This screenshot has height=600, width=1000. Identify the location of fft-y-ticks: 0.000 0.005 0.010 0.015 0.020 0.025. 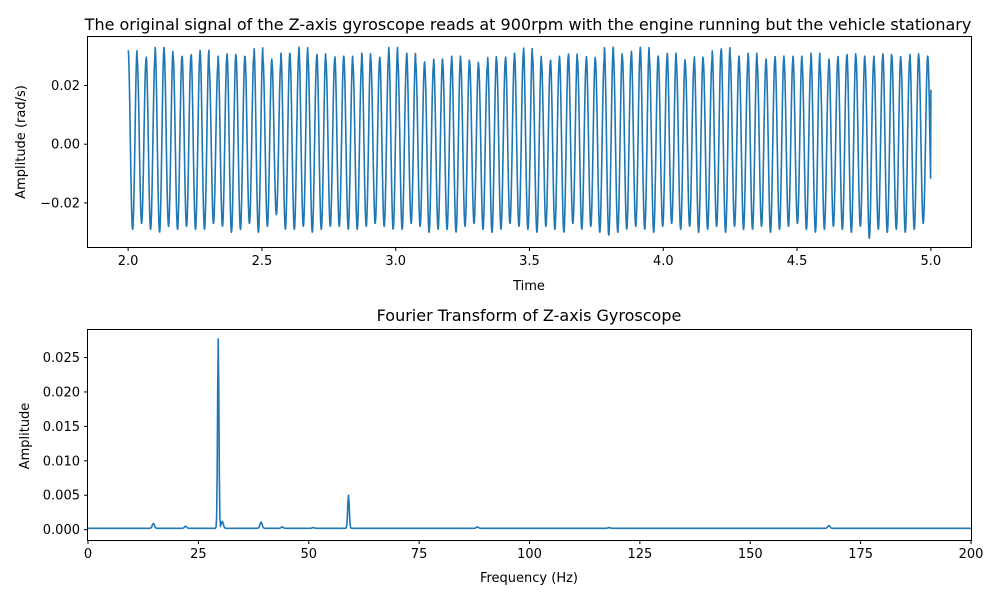
(65, 444).